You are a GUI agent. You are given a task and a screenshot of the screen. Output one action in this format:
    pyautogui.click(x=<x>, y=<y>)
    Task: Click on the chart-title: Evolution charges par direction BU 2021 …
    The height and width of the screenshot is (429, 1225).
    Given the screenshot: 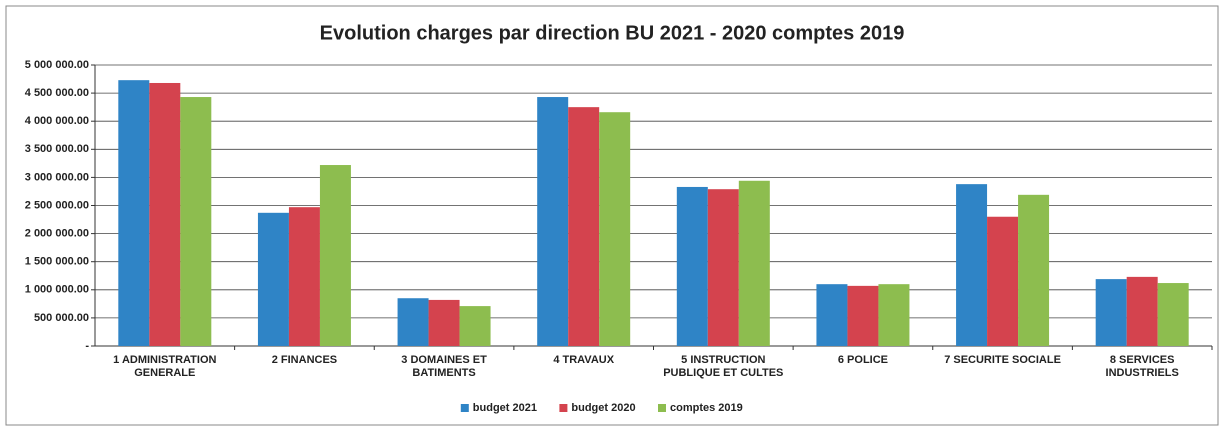 What is the action you would take?
    pyautogui.click(x=612, y=33)
    